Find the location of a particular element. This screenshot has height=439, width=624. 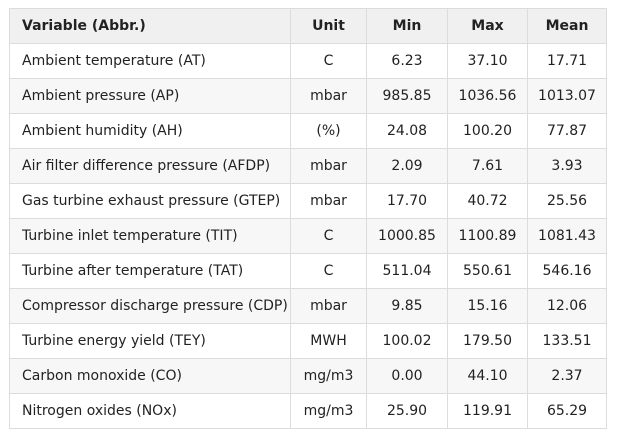

cell-min: 6.23 is located at coordinates (407, 61).